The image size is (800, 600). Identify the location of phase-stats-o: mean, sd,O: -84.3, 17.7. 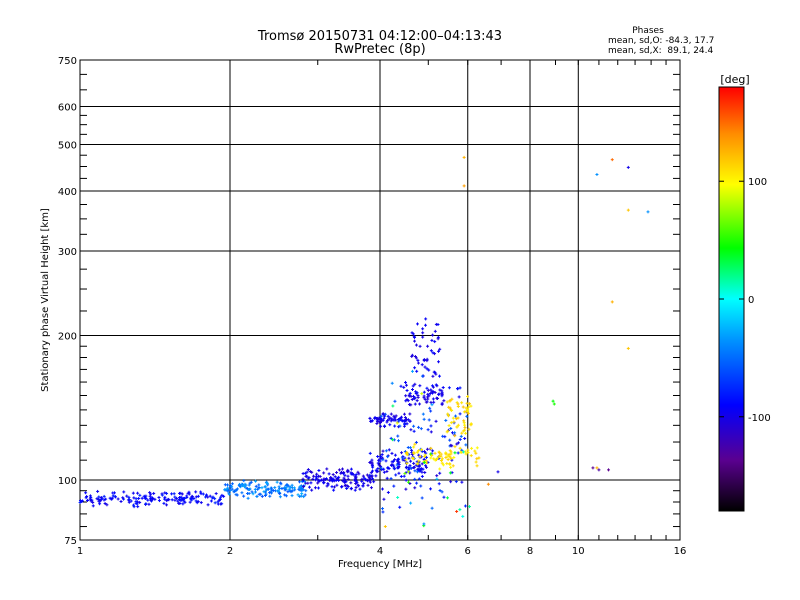
(661, 41).